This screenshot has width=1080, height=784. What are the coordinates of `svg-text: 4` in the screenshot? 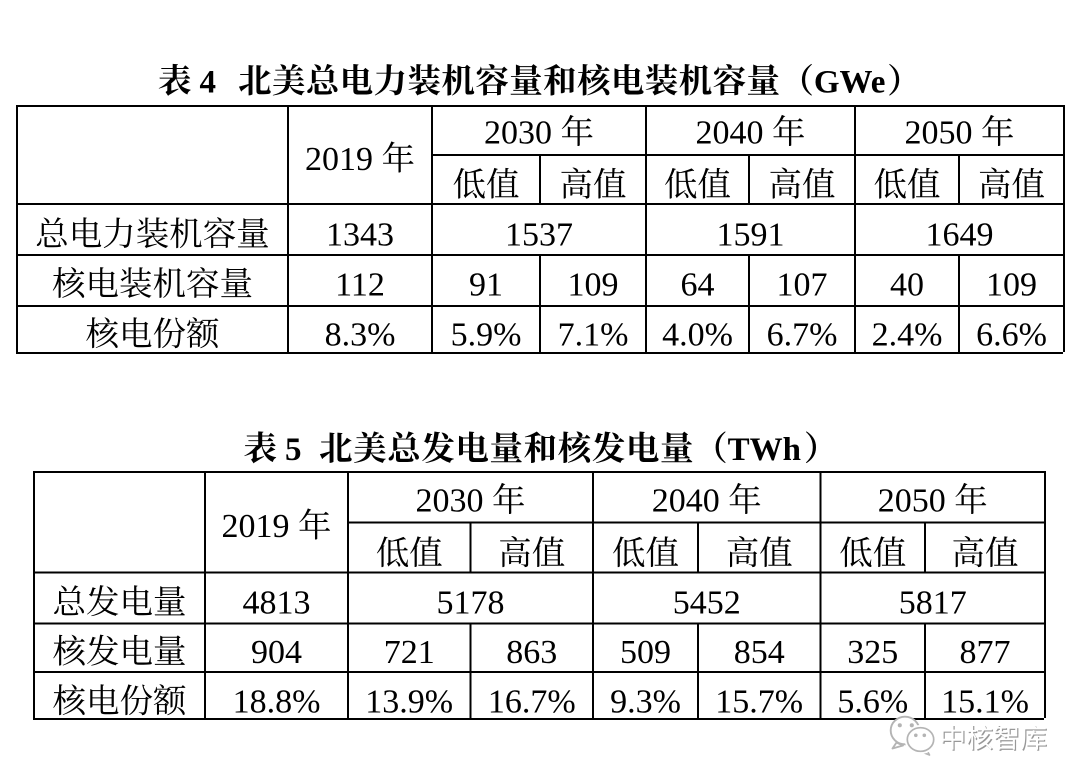 It's located at (208, 83).